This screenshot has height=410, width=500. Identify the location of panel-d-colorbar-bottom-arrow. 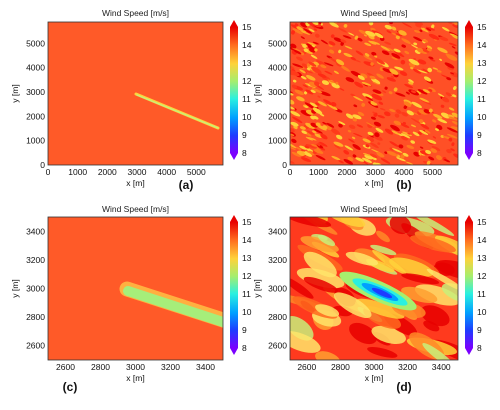
(469, 351).